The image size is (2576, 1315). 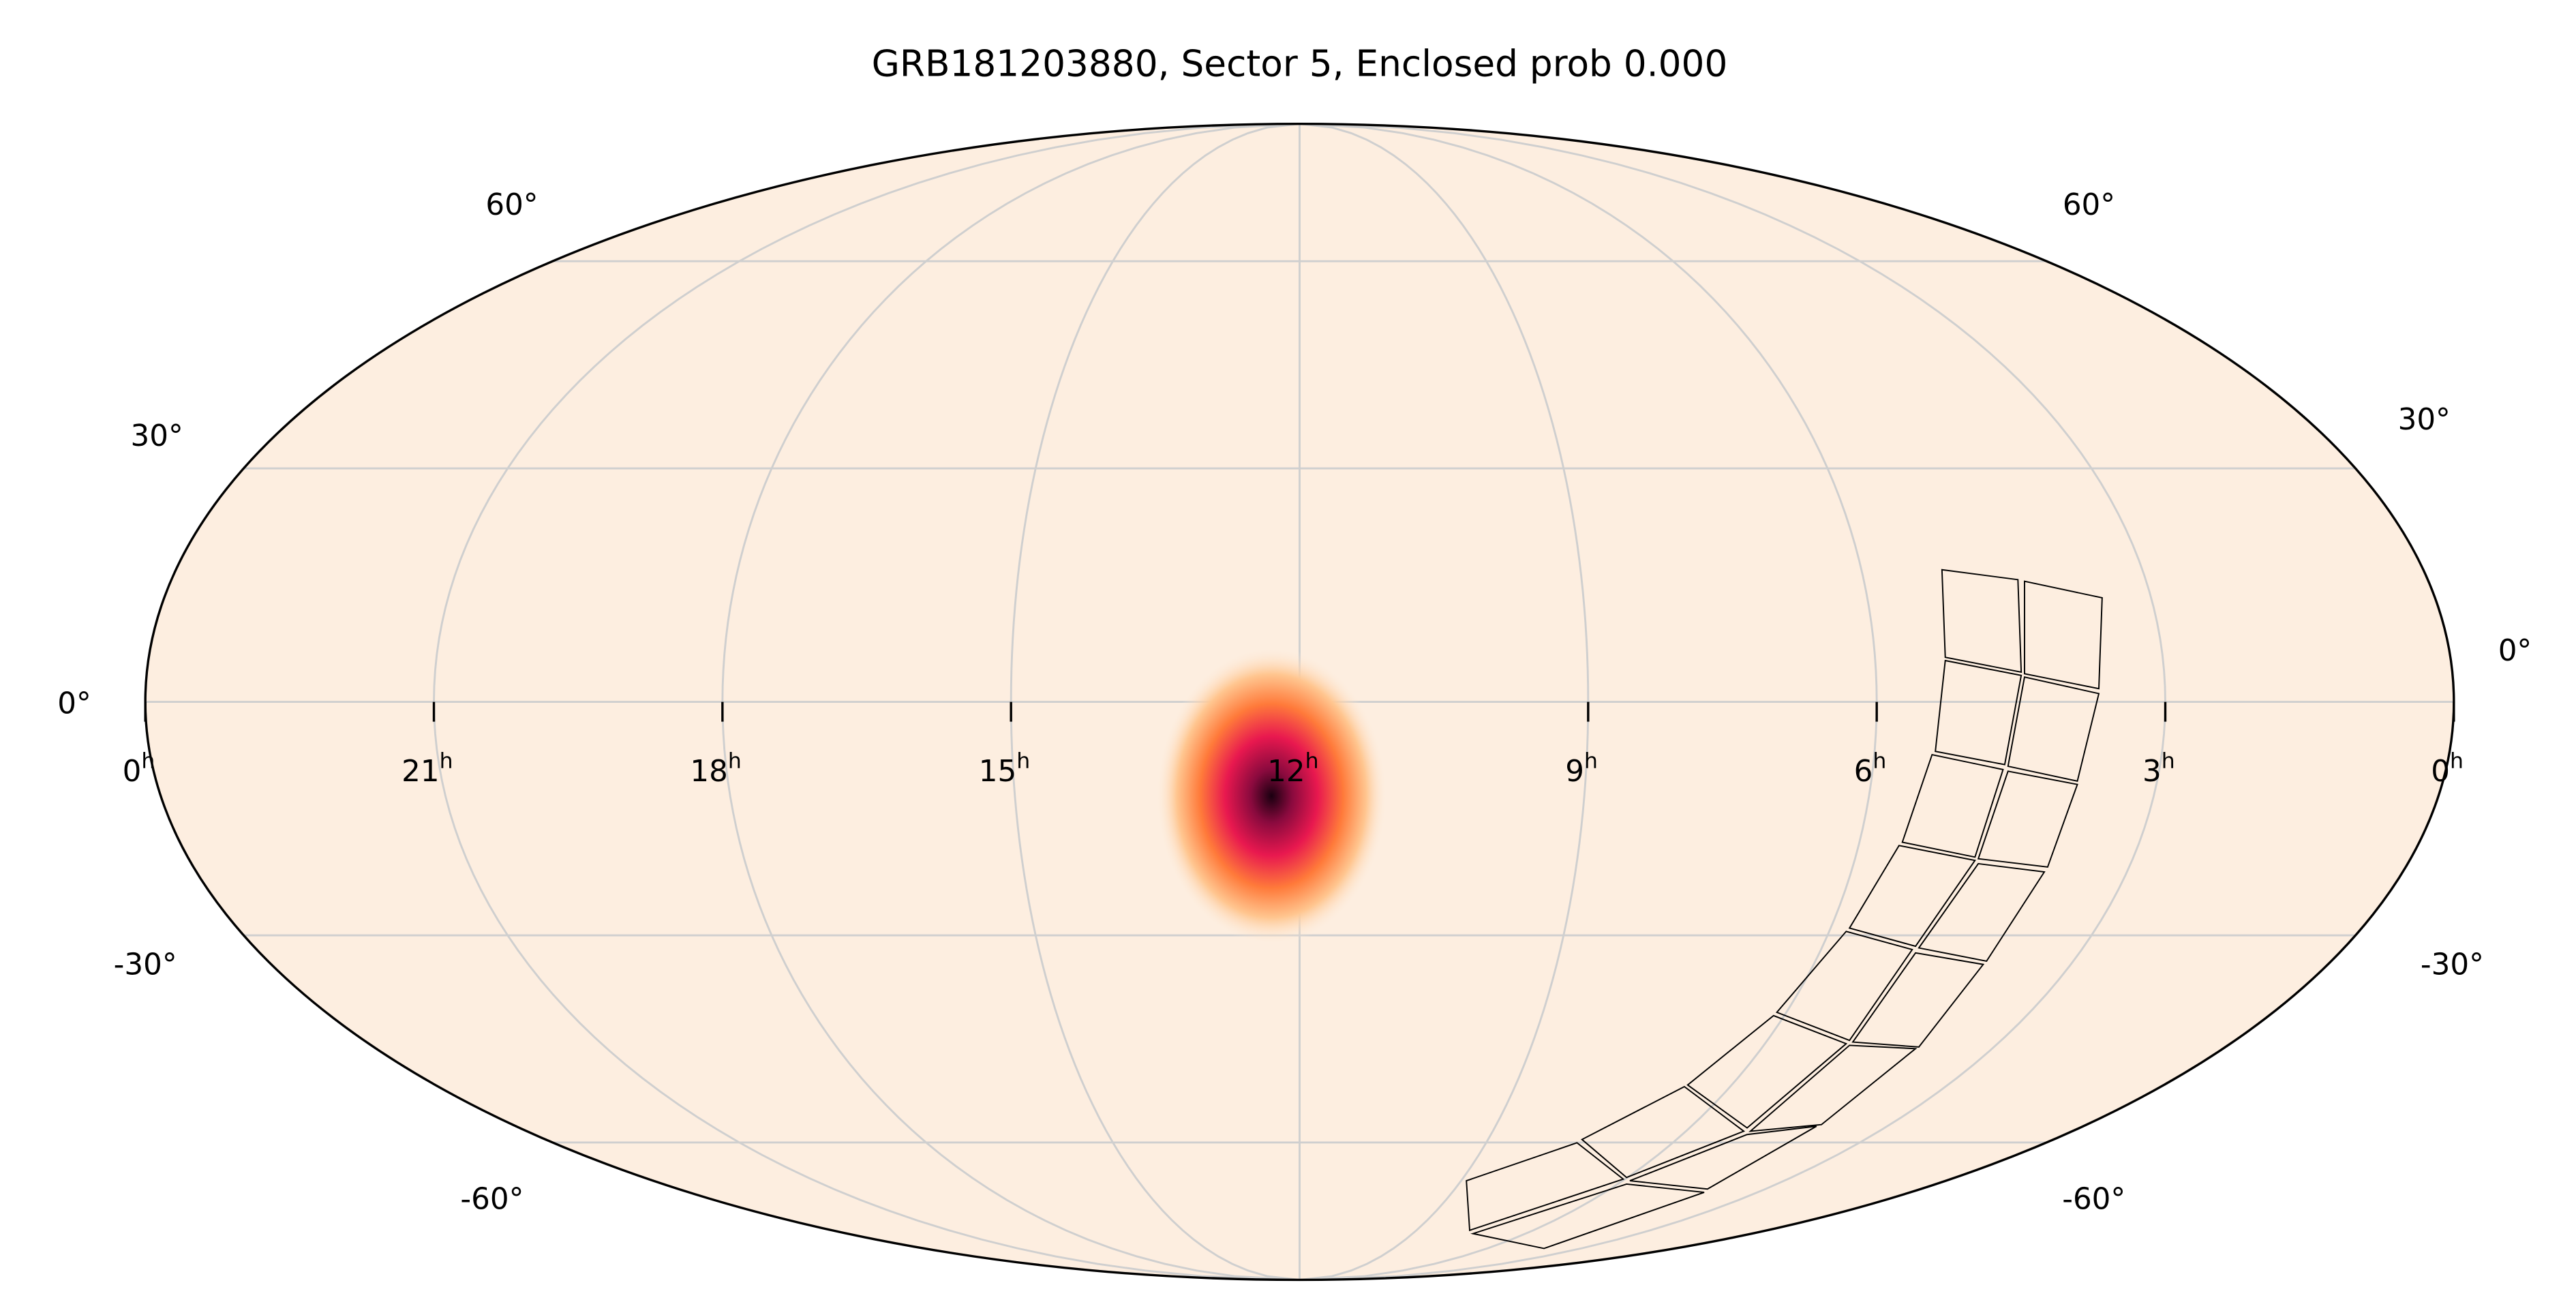 What do you see at coordinates (1286, 772) in the screenshot?
I see `ra-value: 12` at bounding box center [1286, 772].